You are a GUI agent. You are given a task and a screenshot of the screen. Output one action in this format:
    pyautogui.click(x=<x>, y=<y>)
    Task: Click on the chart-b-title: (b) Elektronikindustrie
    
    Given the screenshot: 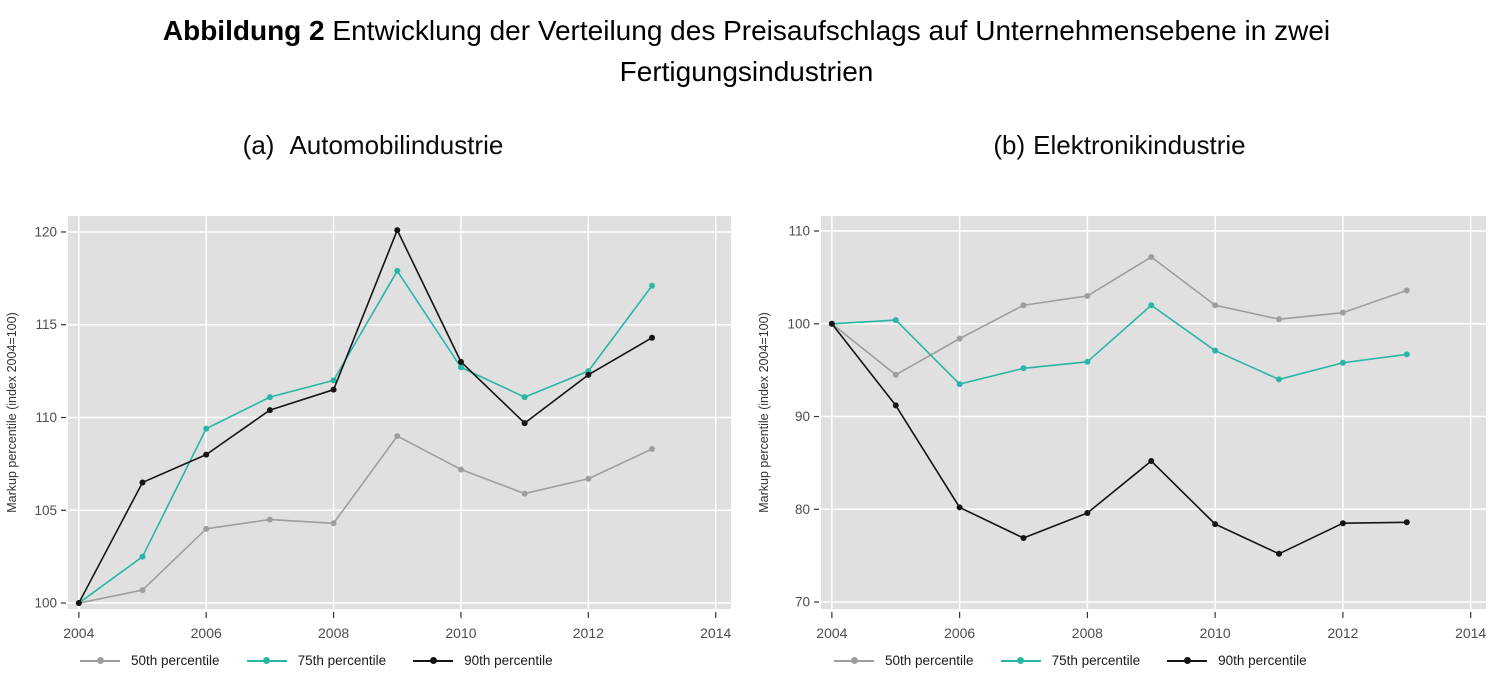 What is the action you would take?
    pyautogui.click(x=1119, y=145)
    